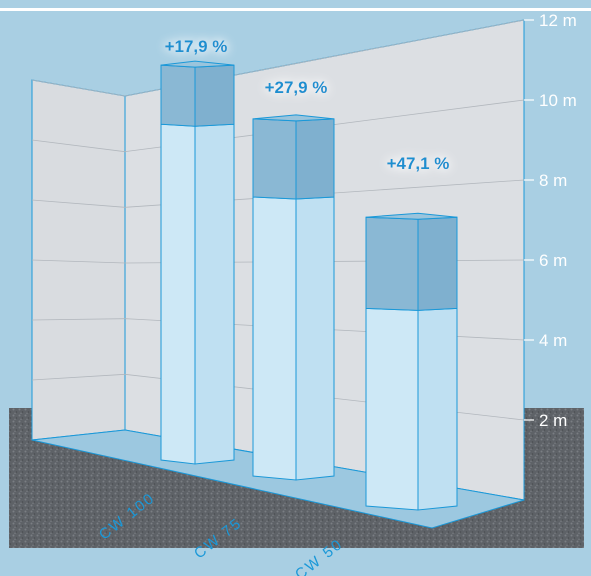 The height and width of the screenshot is (576, 591). Describe the element at coordinates (418, 163) in the screenshot. I see `increase-percent-label: +47,1 %` at that location.